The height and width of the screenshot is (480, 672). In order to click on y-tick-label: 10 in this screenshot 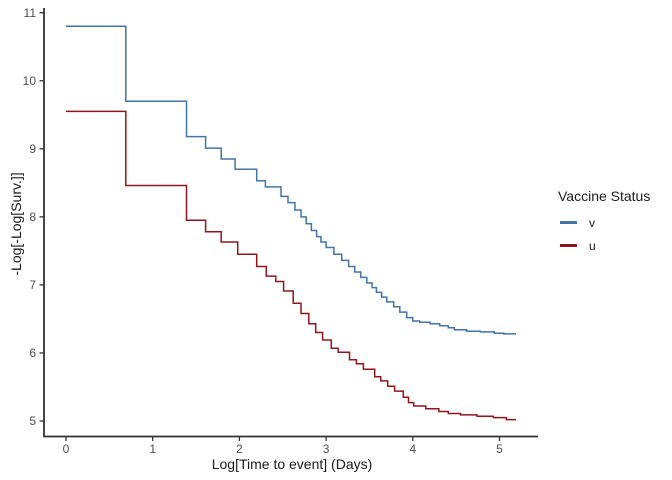, I will do `click(30, 81)`.